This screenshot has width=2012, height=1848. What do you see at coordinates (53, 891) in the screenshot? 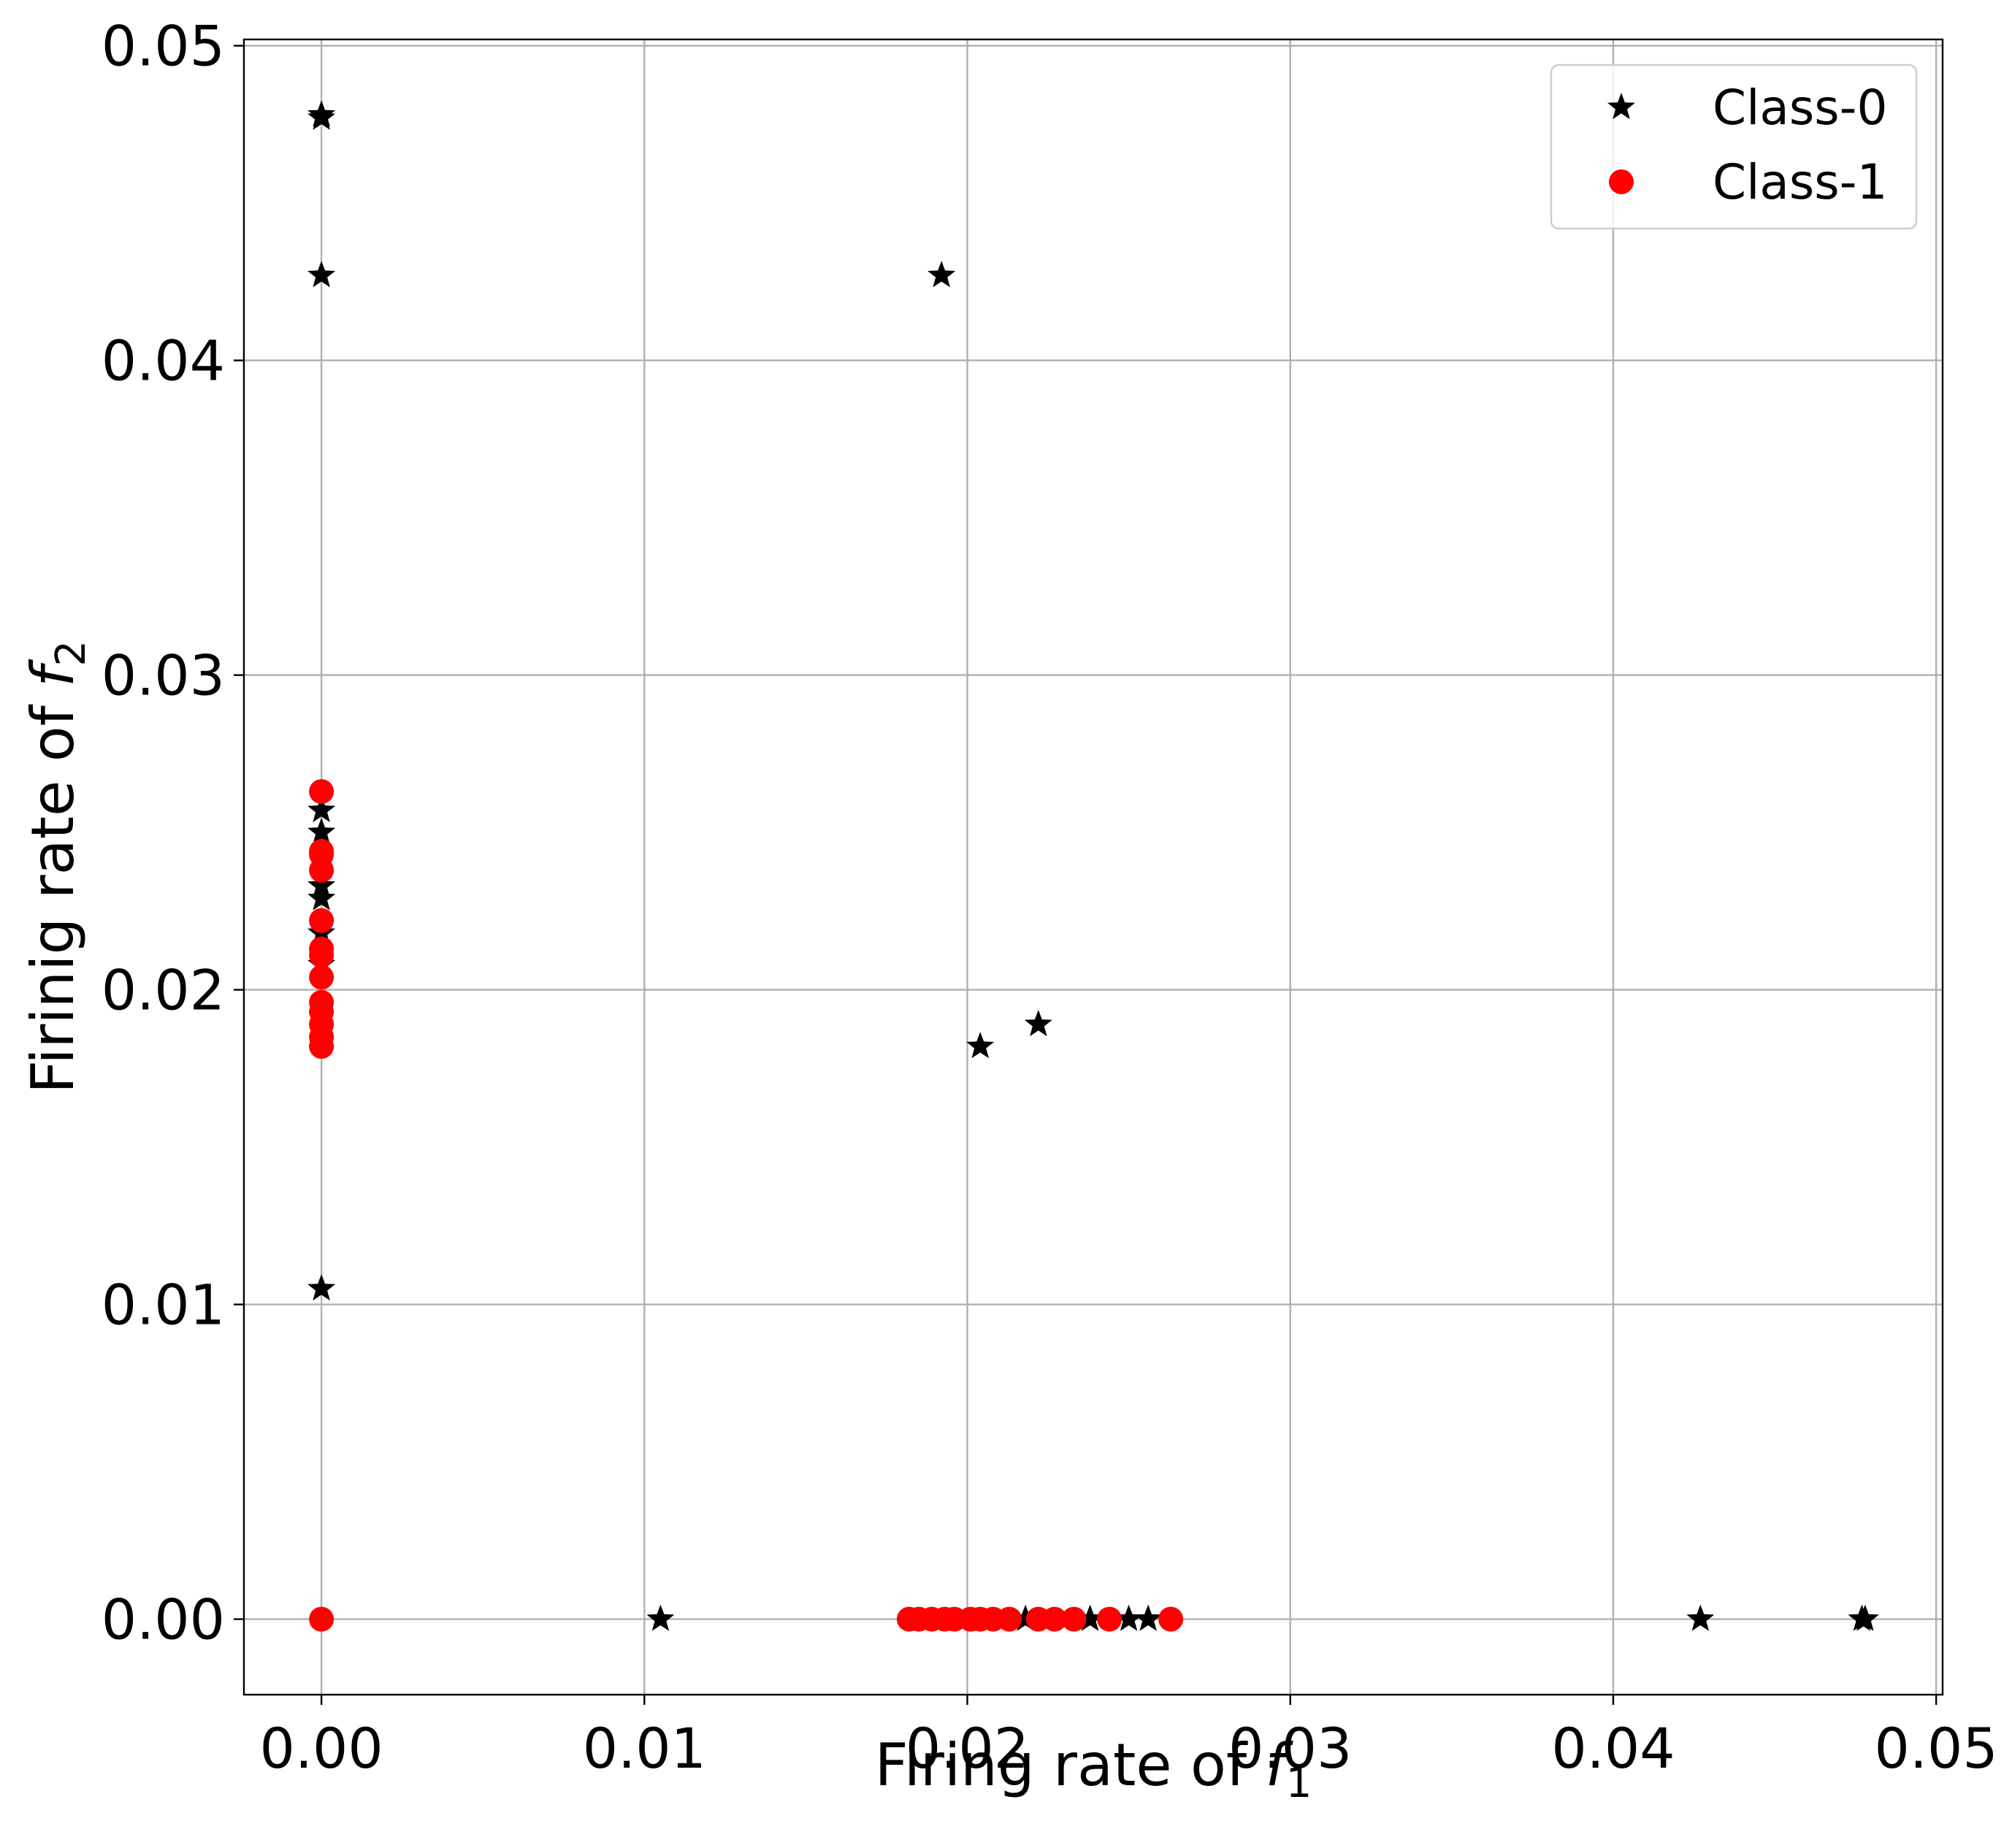
I see `y-axis-label-prefix: Firinig rate of` at bounding box center [53, 891].